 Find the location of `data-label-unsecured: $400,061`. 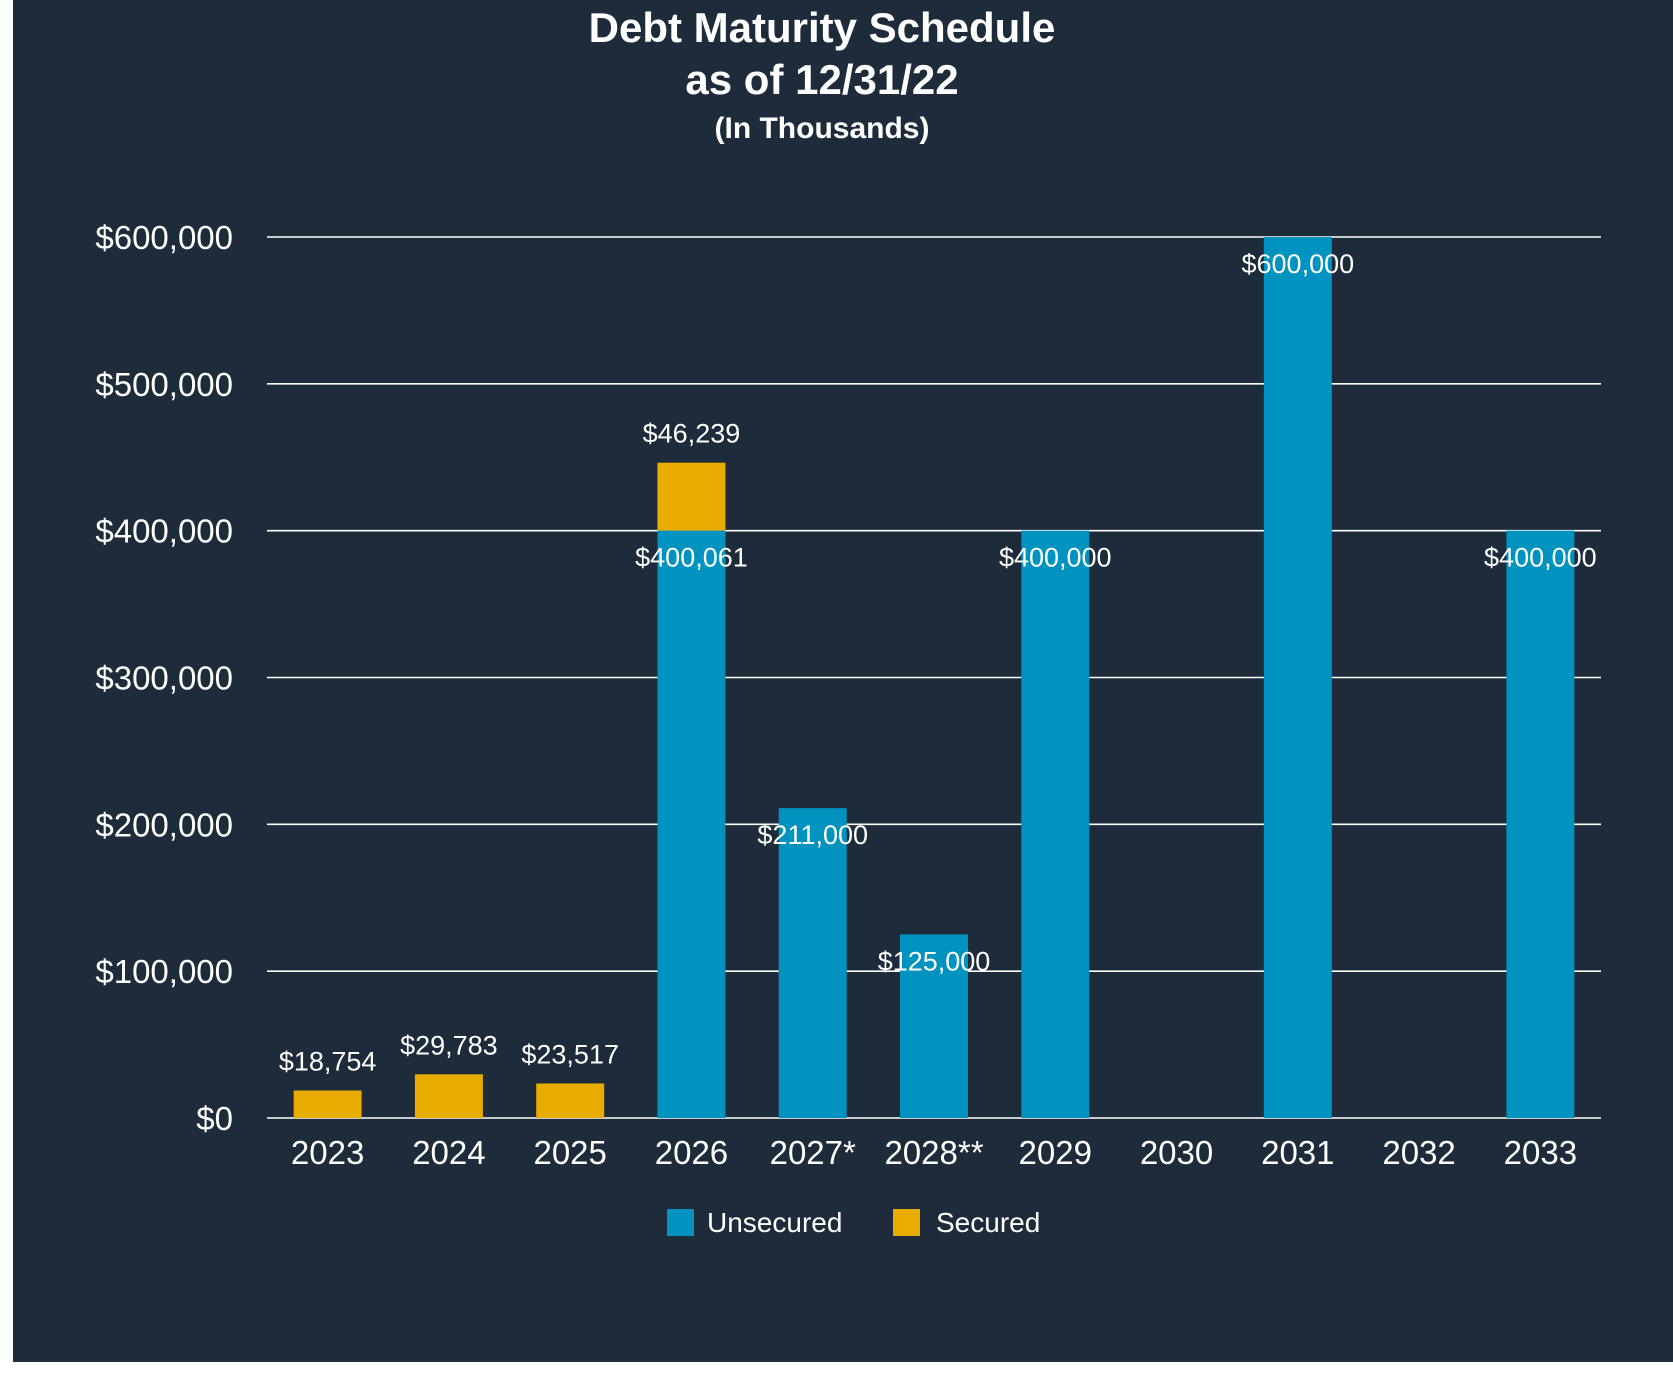

data-label-unsecured: $400,061 is located at coordinates (691, 558).